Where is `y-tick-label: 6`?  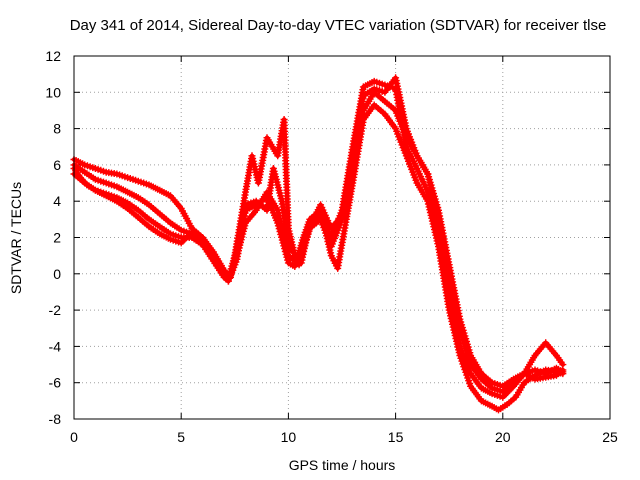 y-tick-label: 6 is located at coordinates (57, 165).